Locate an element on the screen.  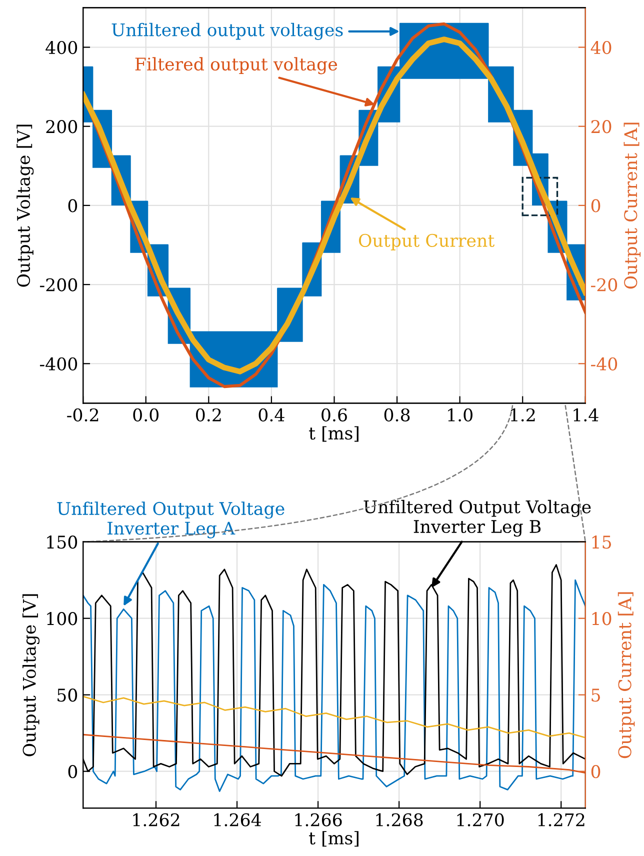
y-tick-label: -400 is located at coordinates (59, 363).